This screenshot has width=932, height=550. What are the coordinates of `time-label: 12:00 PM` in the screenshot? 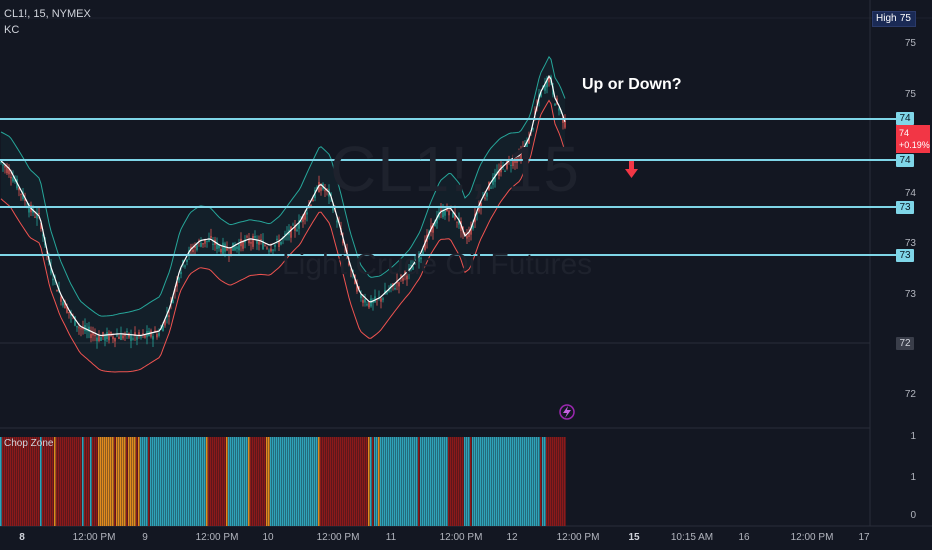 It's located at (94, 537).